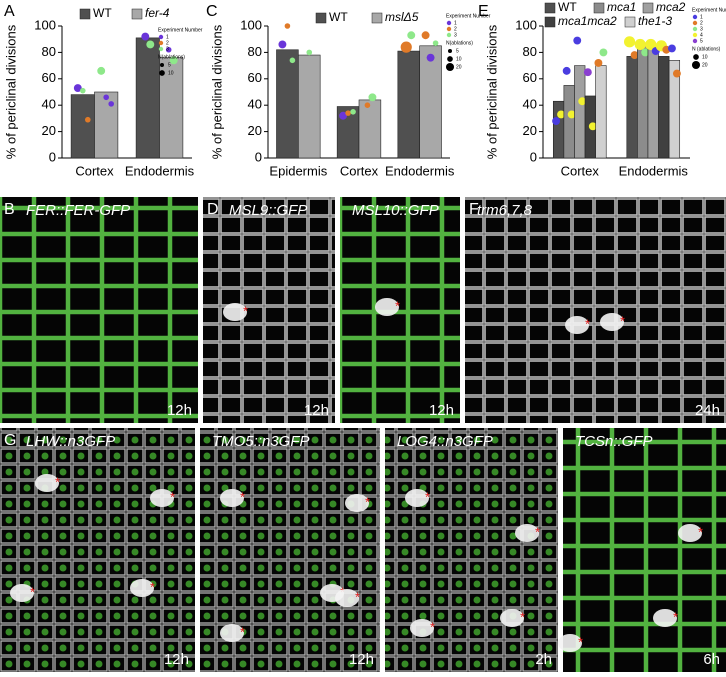  Describe the element at coordinates (445, 441) in the screenshot. I see `image-label: LOG4::n3GFP` at that location.